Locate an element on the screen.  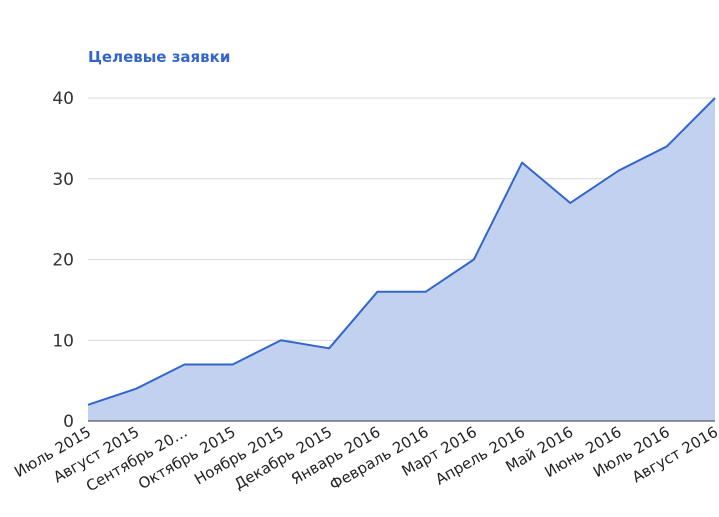
y-tick-label: 40 is located at coordinates (63, 99).